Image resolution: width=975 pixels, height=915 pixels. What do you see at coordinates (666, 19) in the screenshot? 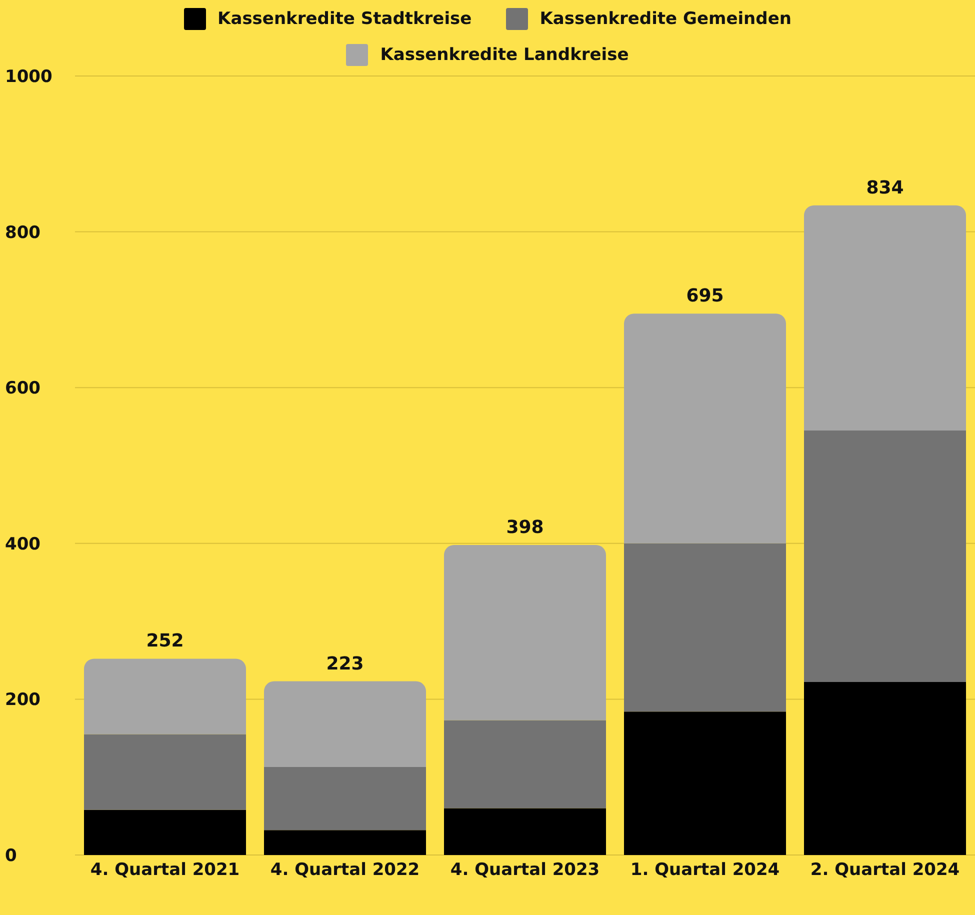
I see `legend-label: Kassenkredite Gemeinden` at bounding box center [666, 19].